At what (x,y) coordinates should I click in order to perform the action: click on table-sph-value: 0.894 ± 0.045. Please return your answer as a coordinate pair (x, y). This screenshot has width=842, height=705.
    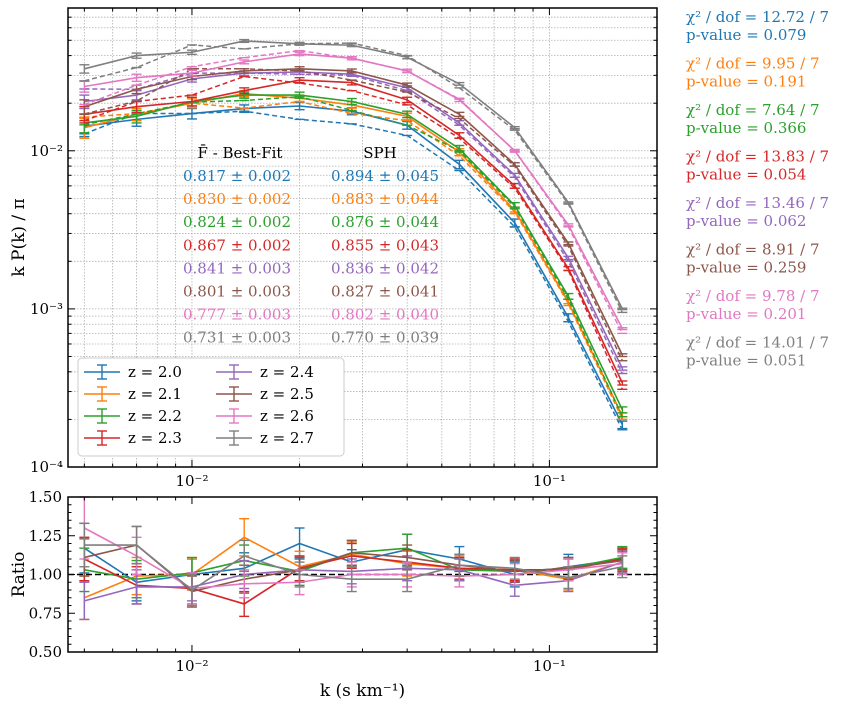
    Looking at the image, I should click on (385, 176).